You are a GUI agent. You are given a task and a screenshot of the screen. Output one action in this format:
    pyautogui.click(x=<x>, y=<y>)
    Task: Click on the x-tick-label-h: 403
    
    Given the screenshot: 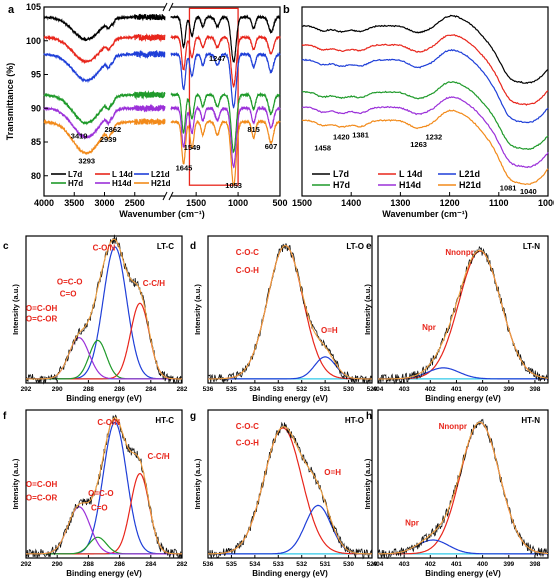 What is the action you would take?
    pyautogui.click(x=404, y=564)
    